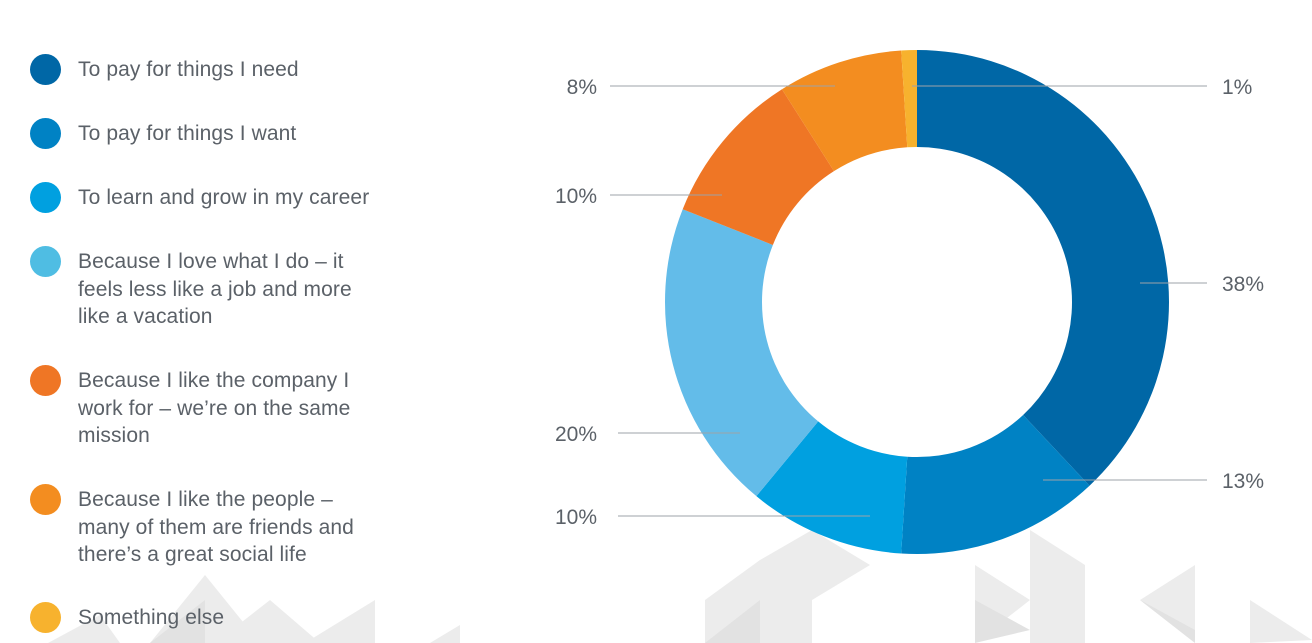  What do you see at coordinates (1243, 481) in the screenshot?
I see `data-label-2: 13%` at bounding box center [1243, 481].